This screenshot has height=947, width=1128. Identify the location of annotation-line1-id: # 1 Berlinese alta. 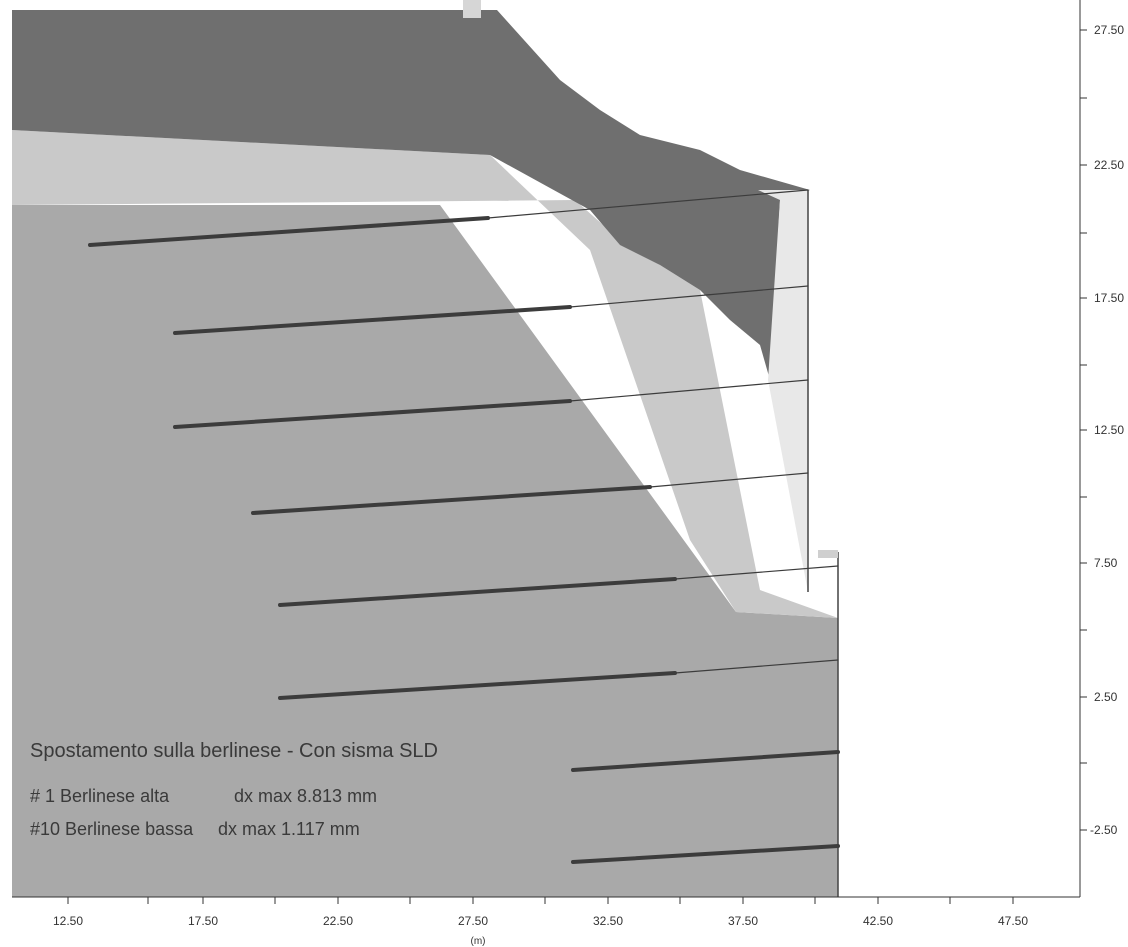
(100, 796).